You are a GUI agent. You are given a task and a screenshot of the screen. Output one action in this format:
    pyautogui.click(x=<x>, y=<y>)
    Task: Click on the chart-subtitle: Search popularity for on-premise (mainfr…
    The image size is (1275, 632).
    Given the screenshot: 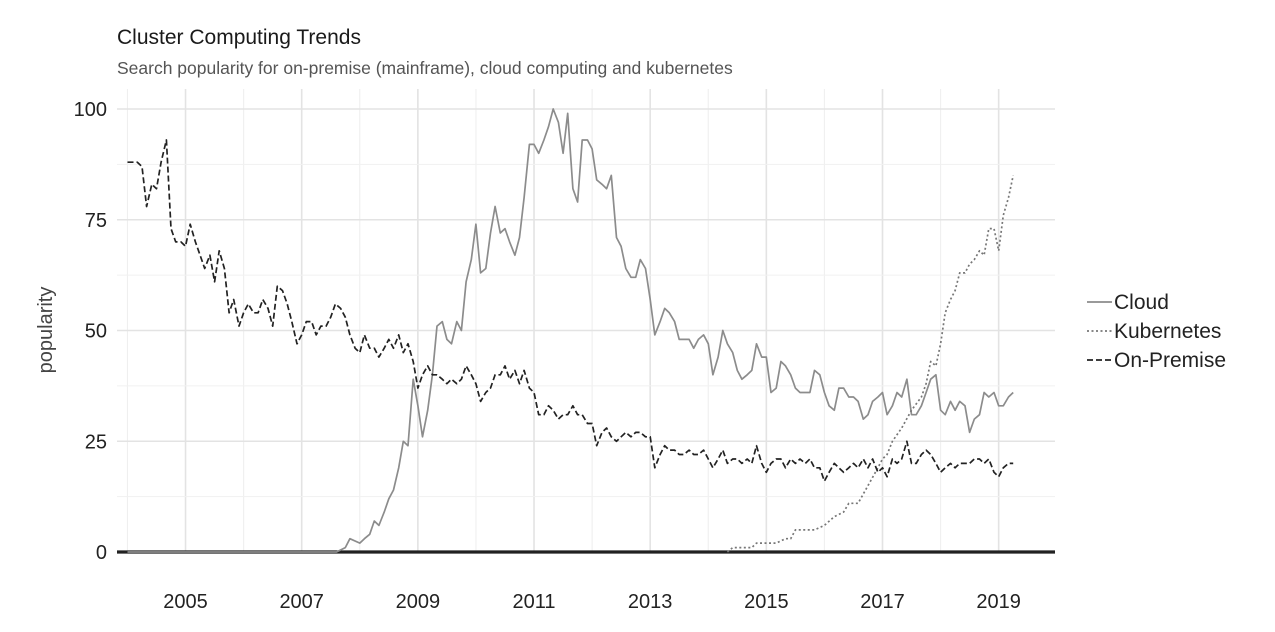 What is the action you would take?
    pyautogui.click(x=425, y=68)
    